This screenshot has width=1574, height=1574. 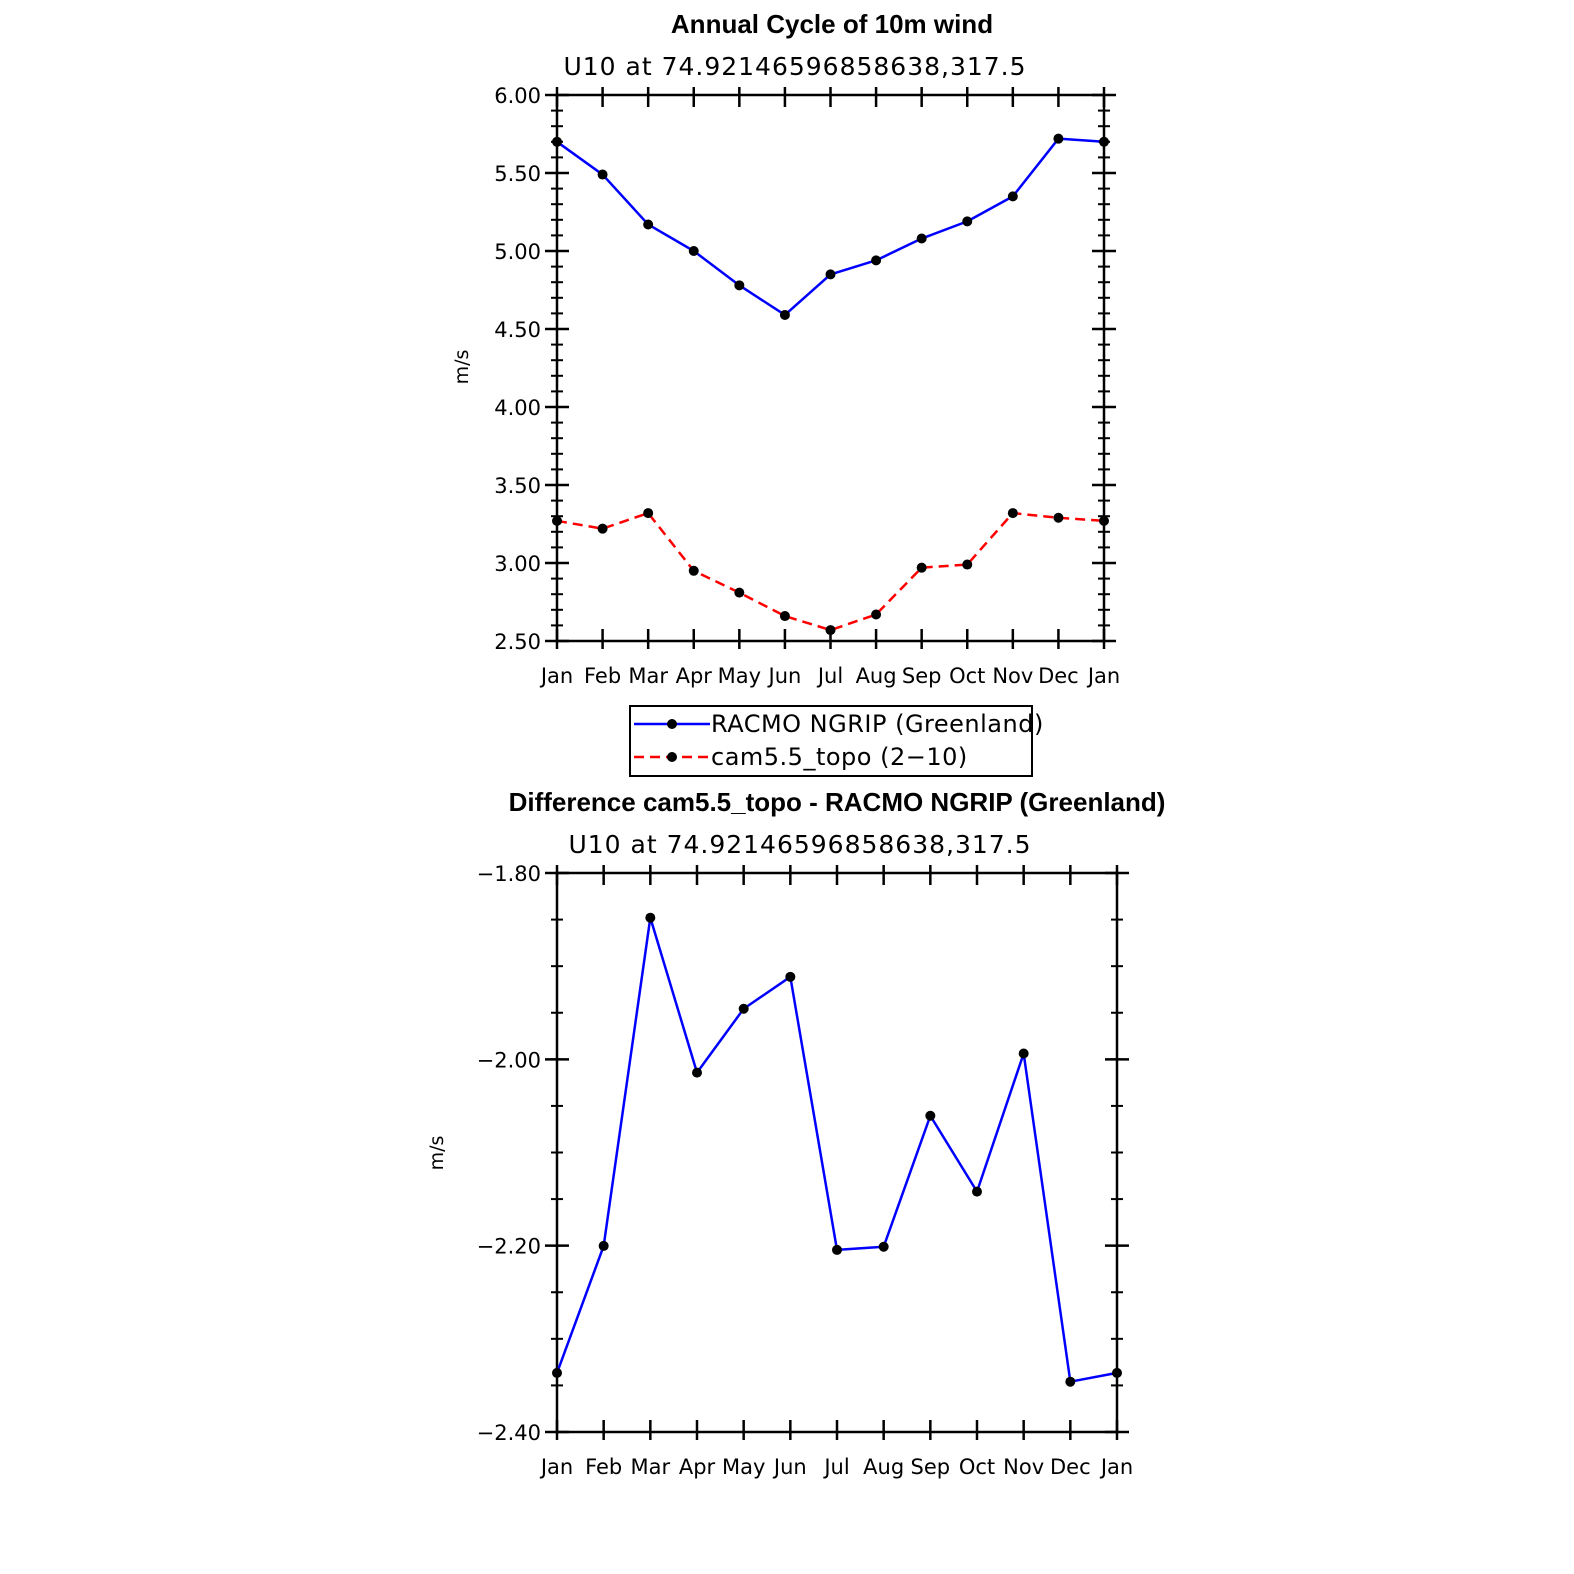 What do you see at coordinates (1012, 676) in the screenshot?
I see `chart1-xtick-label: Nov` at bounding box center [1012, 676].